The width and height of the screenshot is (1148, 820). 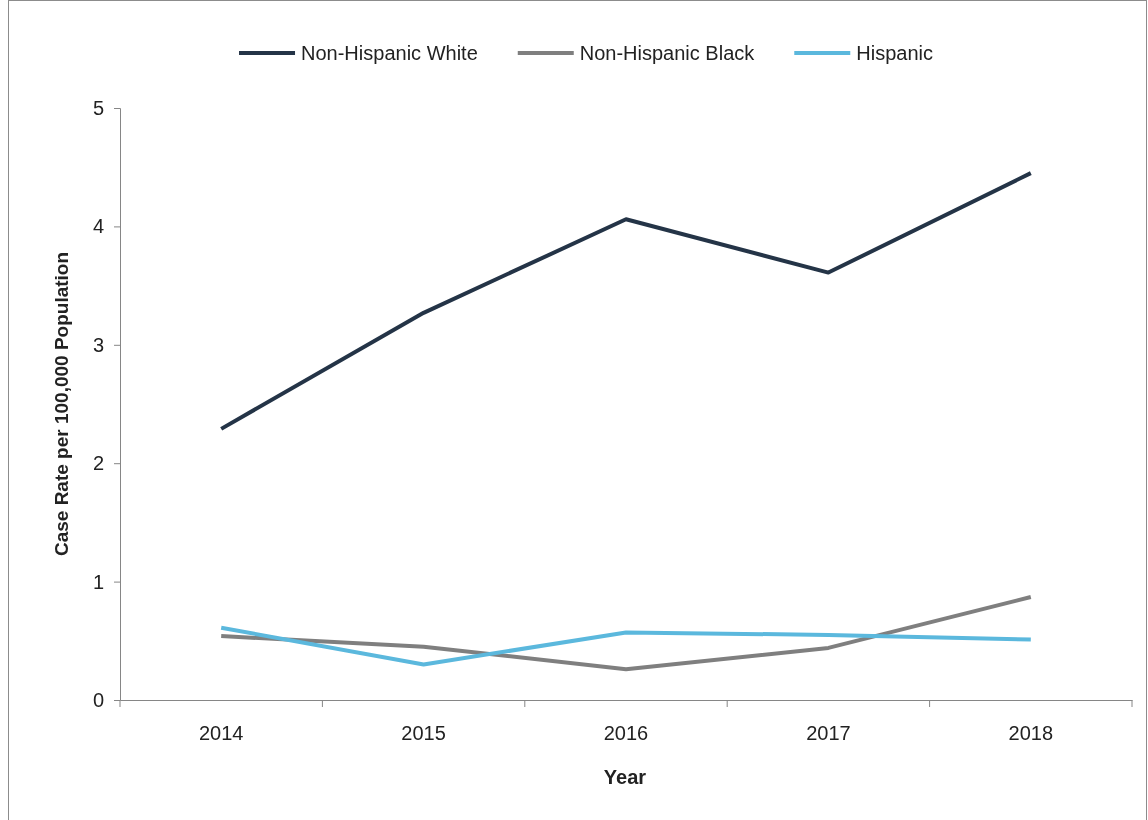 I want to click on y-tick-label: 3, so click(x=98, y=344).